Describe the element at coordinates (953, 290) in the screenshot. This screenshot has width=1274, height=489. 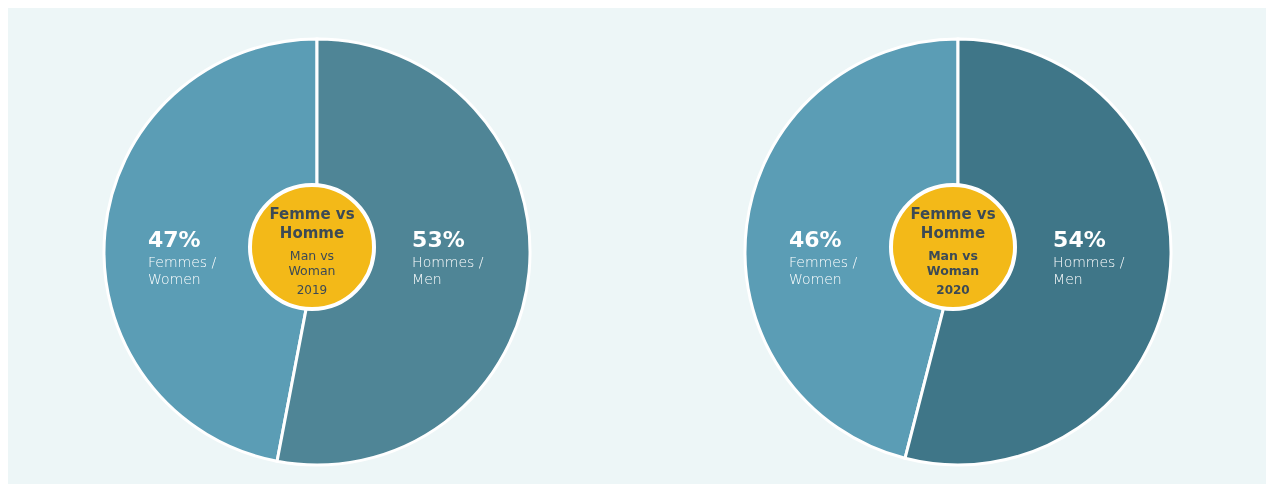
I see `text: 2020` at that location.